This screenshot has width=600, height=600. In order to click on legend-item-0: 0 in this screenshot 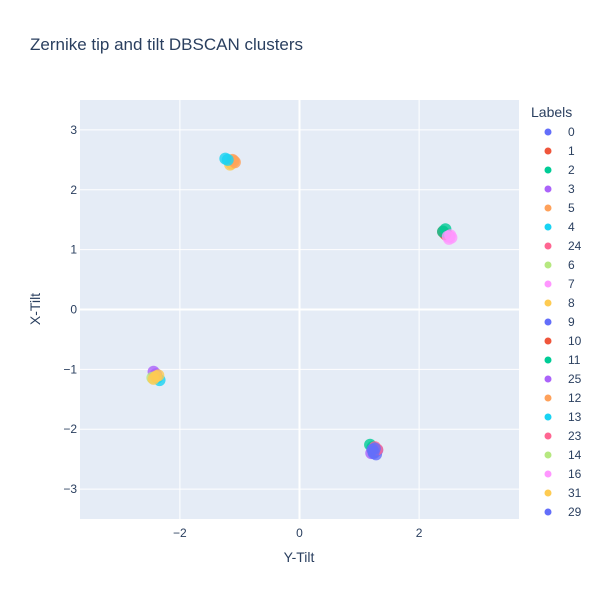, I will do `click(560, 132)`.